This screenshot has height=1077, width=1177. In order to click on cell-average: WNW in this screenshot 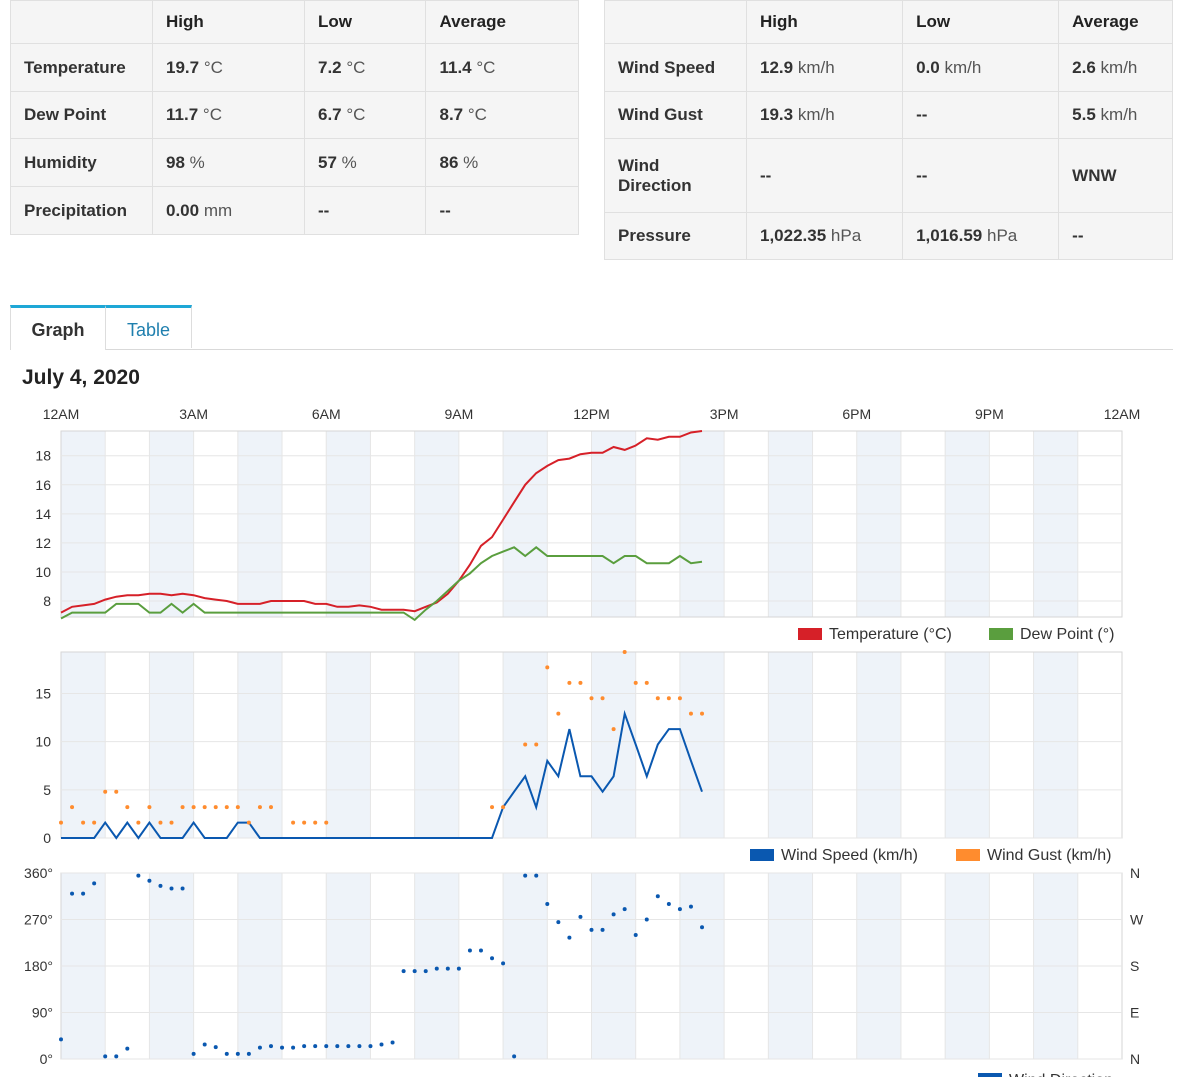, I will do `click(1115, 175)`.